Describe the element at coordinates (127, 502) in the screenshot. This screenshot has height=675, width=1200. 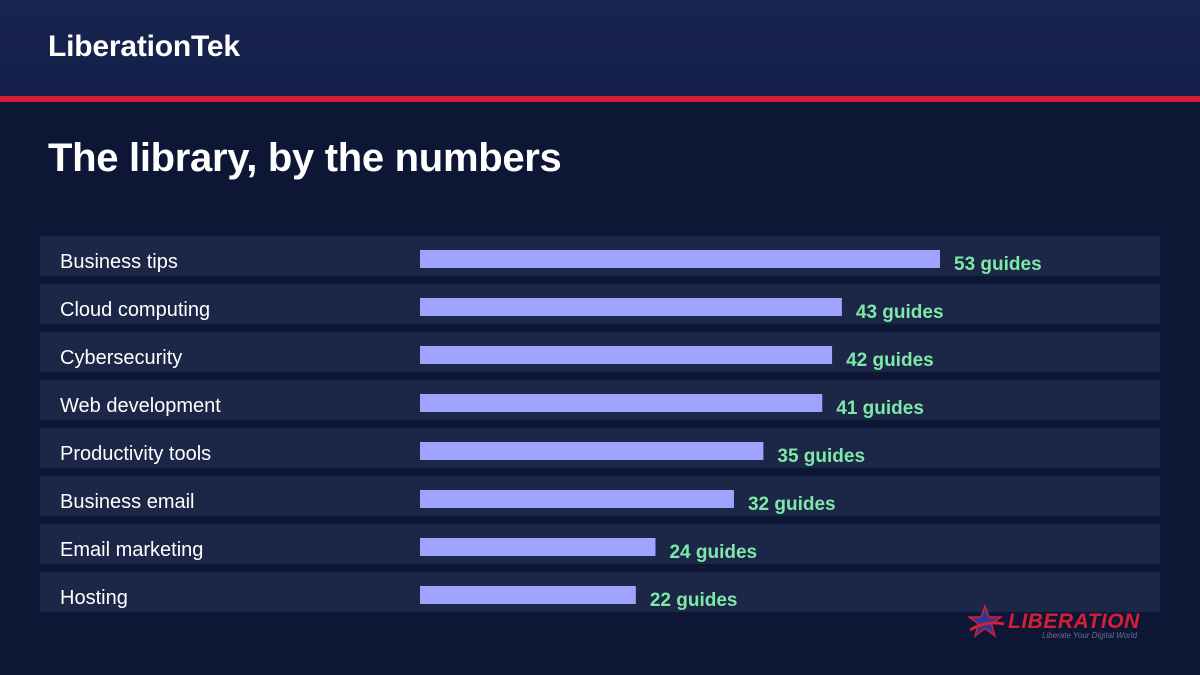
I see `category-label: Business email` at that location.